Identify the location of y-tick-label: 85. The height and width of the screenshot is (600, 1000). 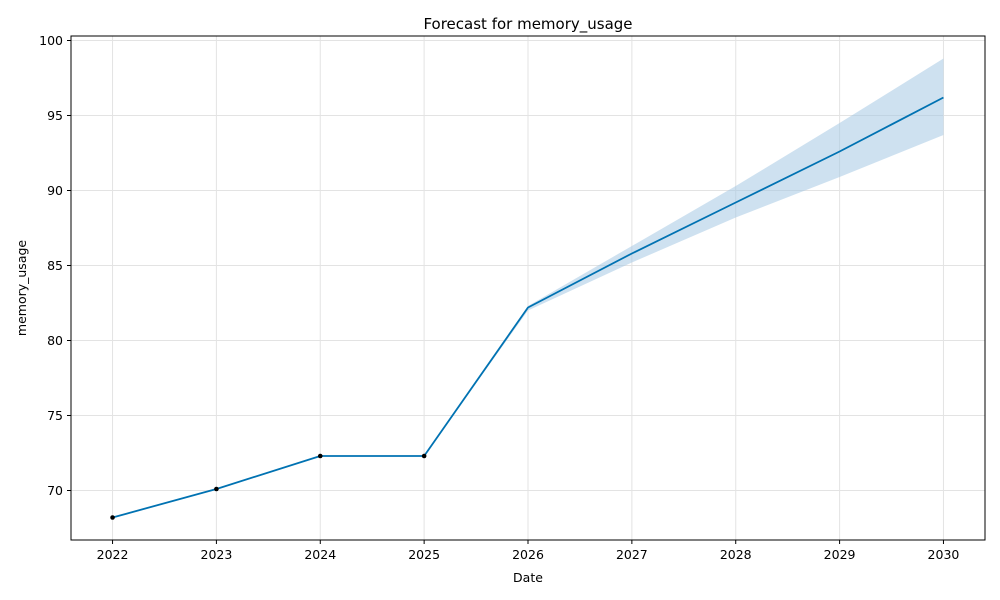
(55, 265).